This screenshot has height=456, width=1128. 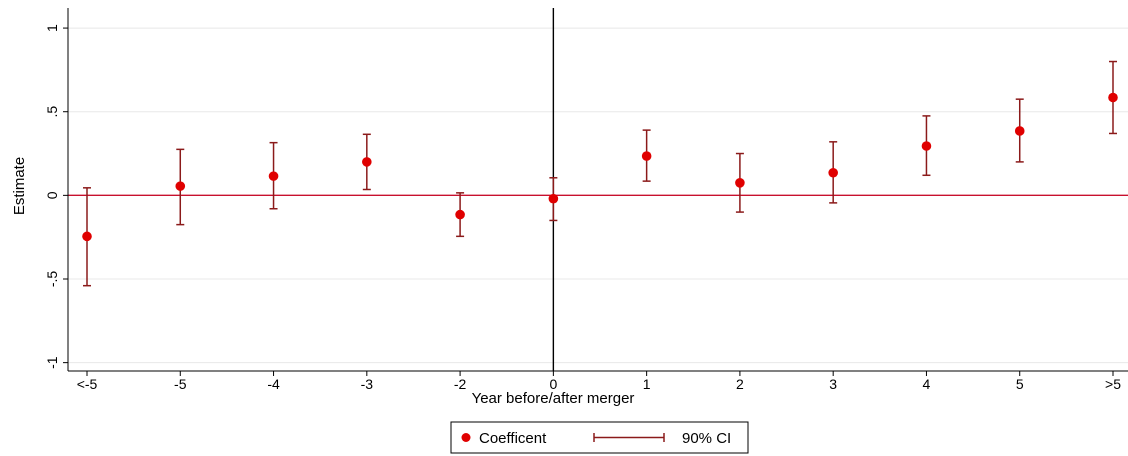 I want to click on x-tick-label: 2, so click(x=740, y=384).